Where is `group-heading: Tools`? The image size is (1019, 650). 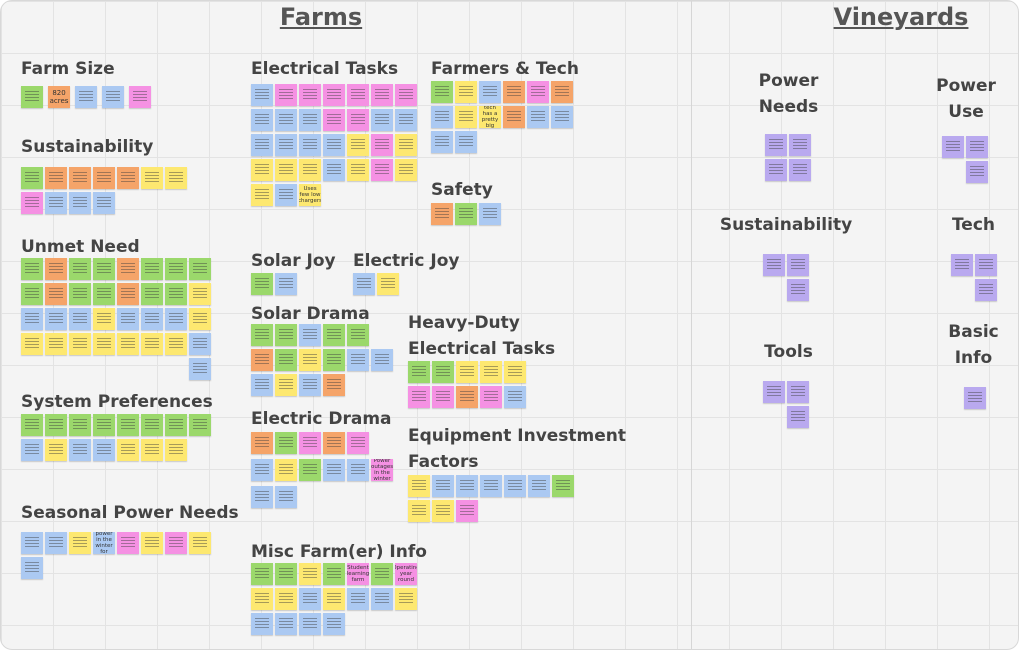 group-heading: Tools is located at coordinates (788, 352).